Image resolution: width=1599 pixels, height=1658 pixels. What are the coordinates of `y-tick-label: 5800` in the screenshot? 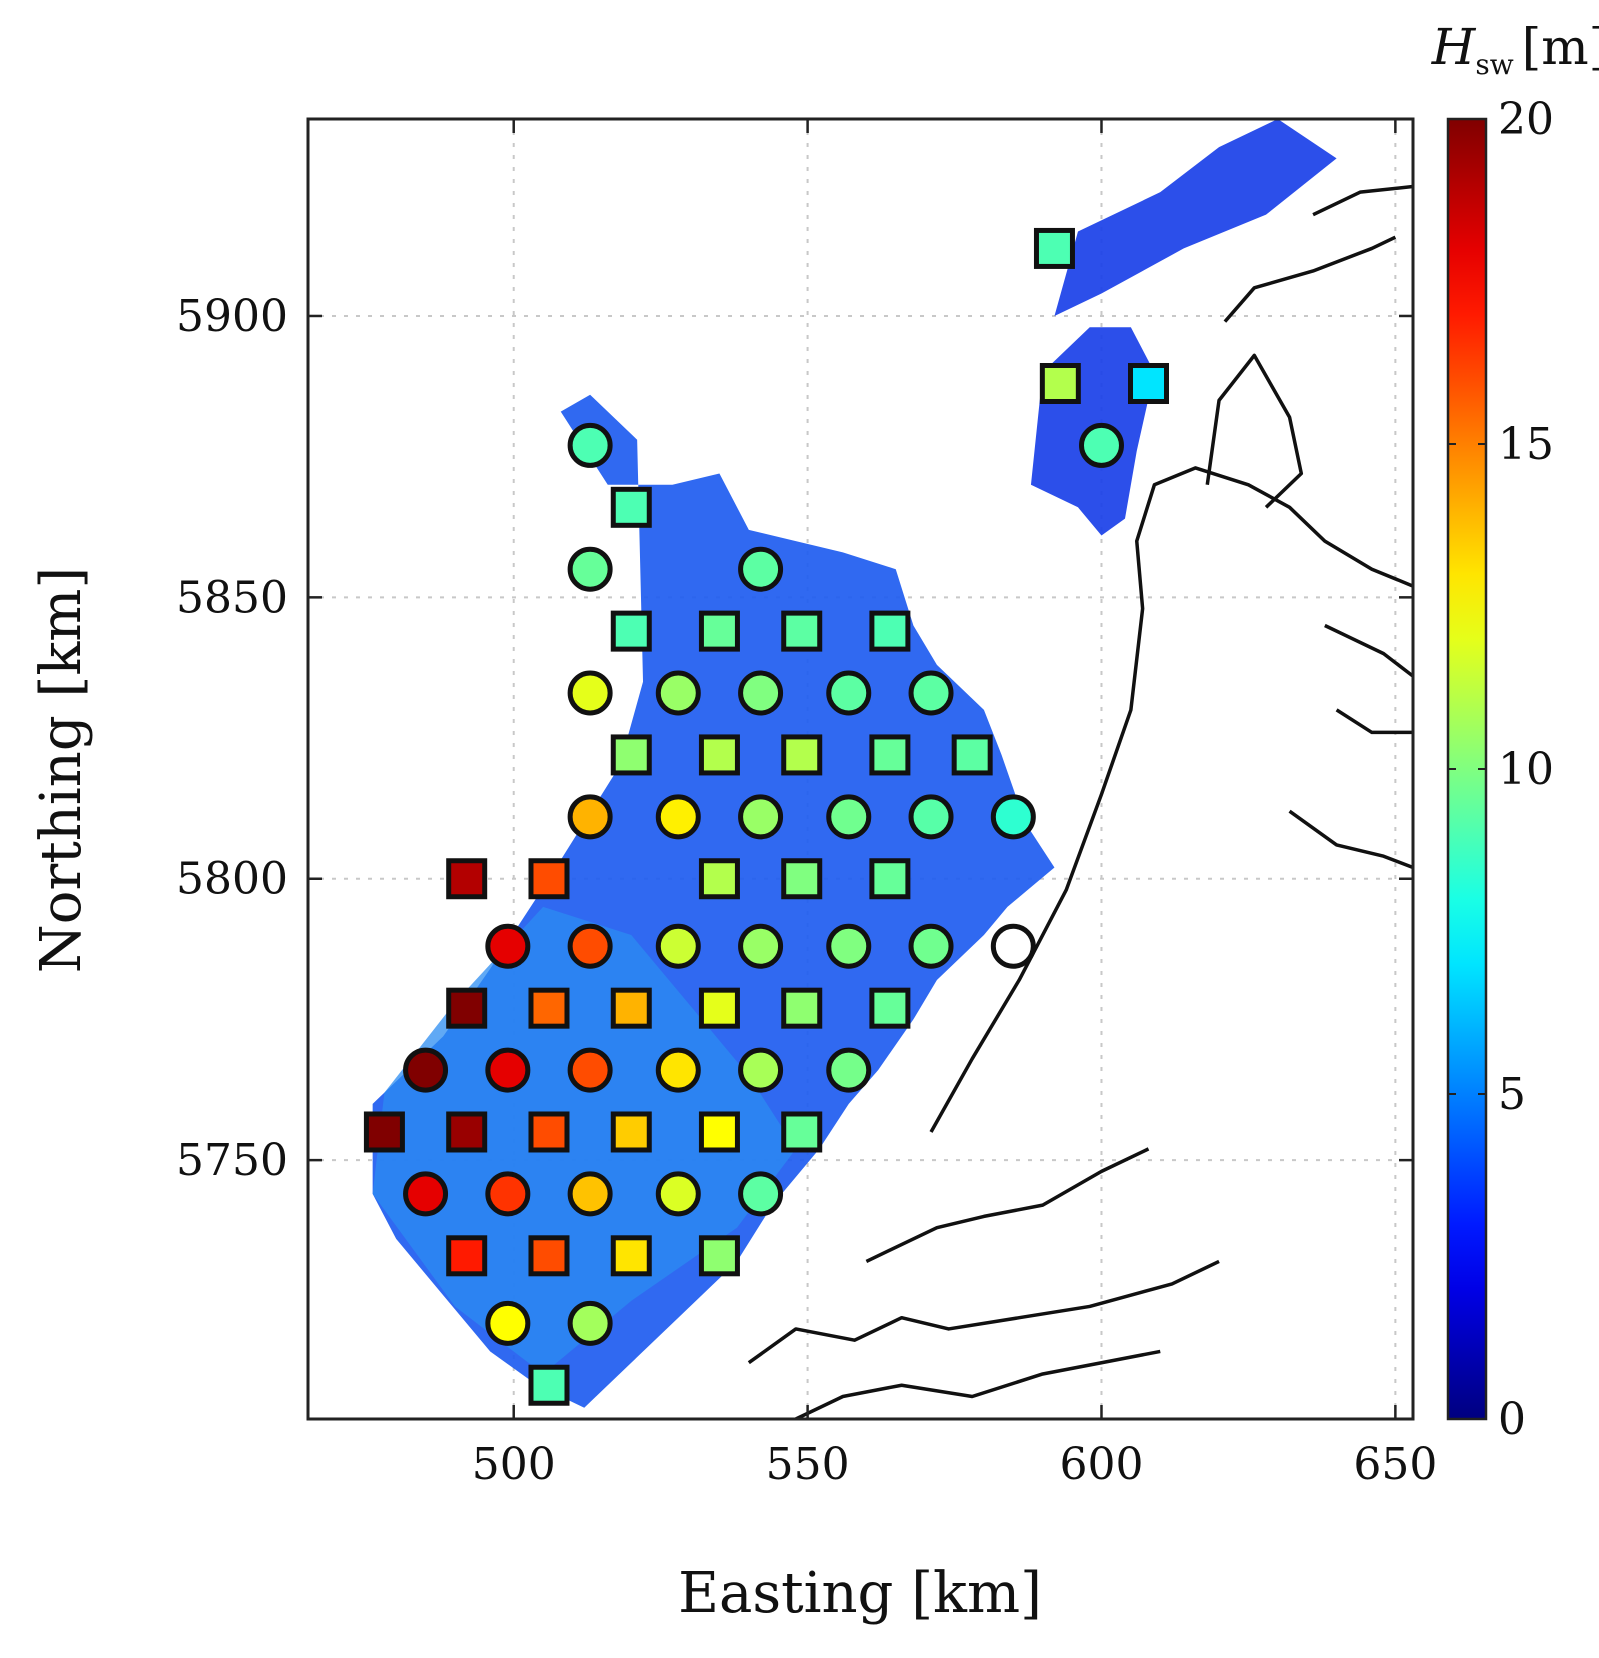 It's located at (232, 879).